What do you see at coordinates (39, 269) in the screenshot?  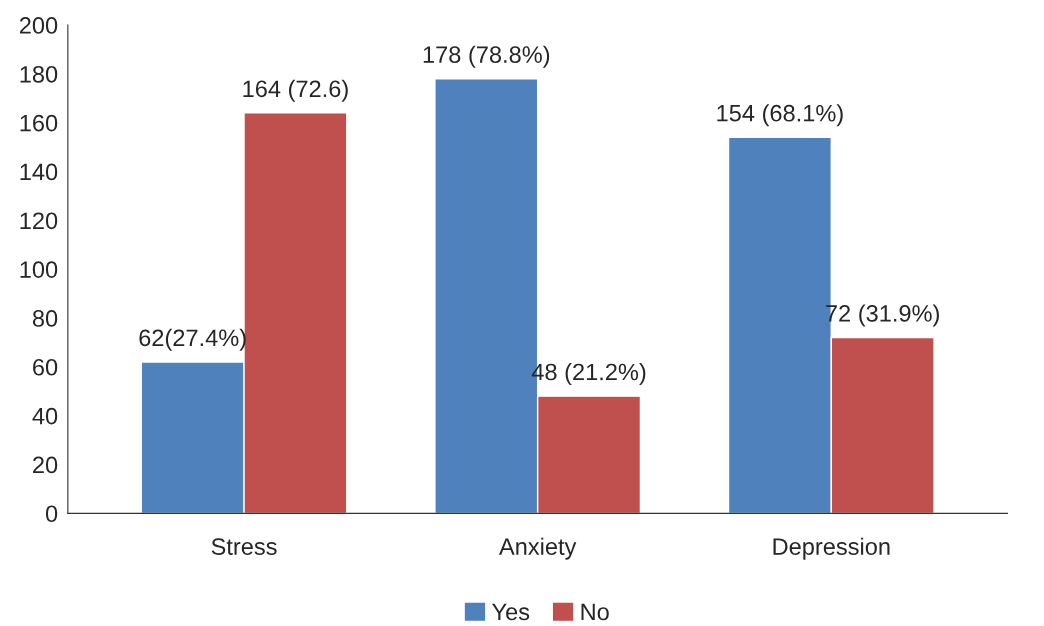 I see `y-tick-label: 100` at bounding box center [39, 269].